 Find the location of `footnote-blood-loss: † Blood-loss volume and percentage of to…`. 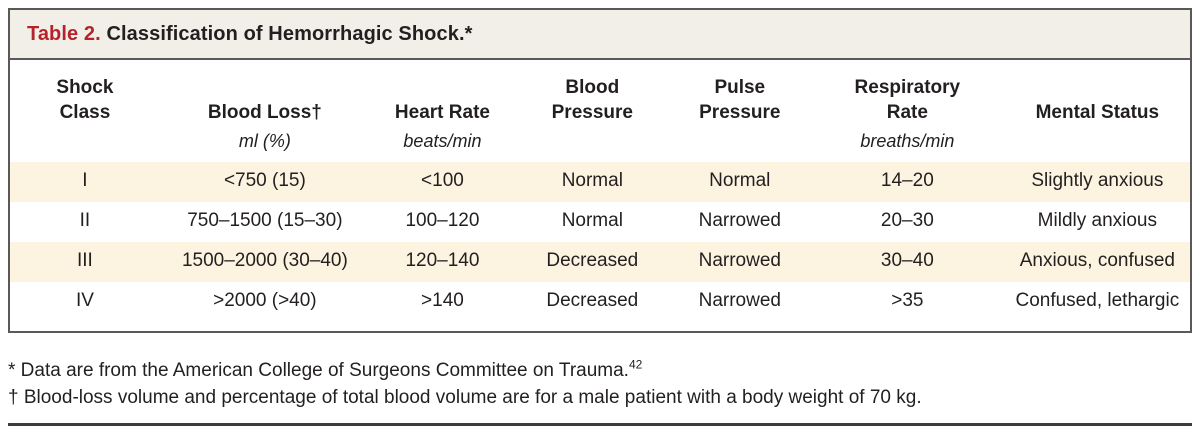

footnote-blood-loss: † Blood-loss volume and percentage of to… is located at coordinates (600, 397).